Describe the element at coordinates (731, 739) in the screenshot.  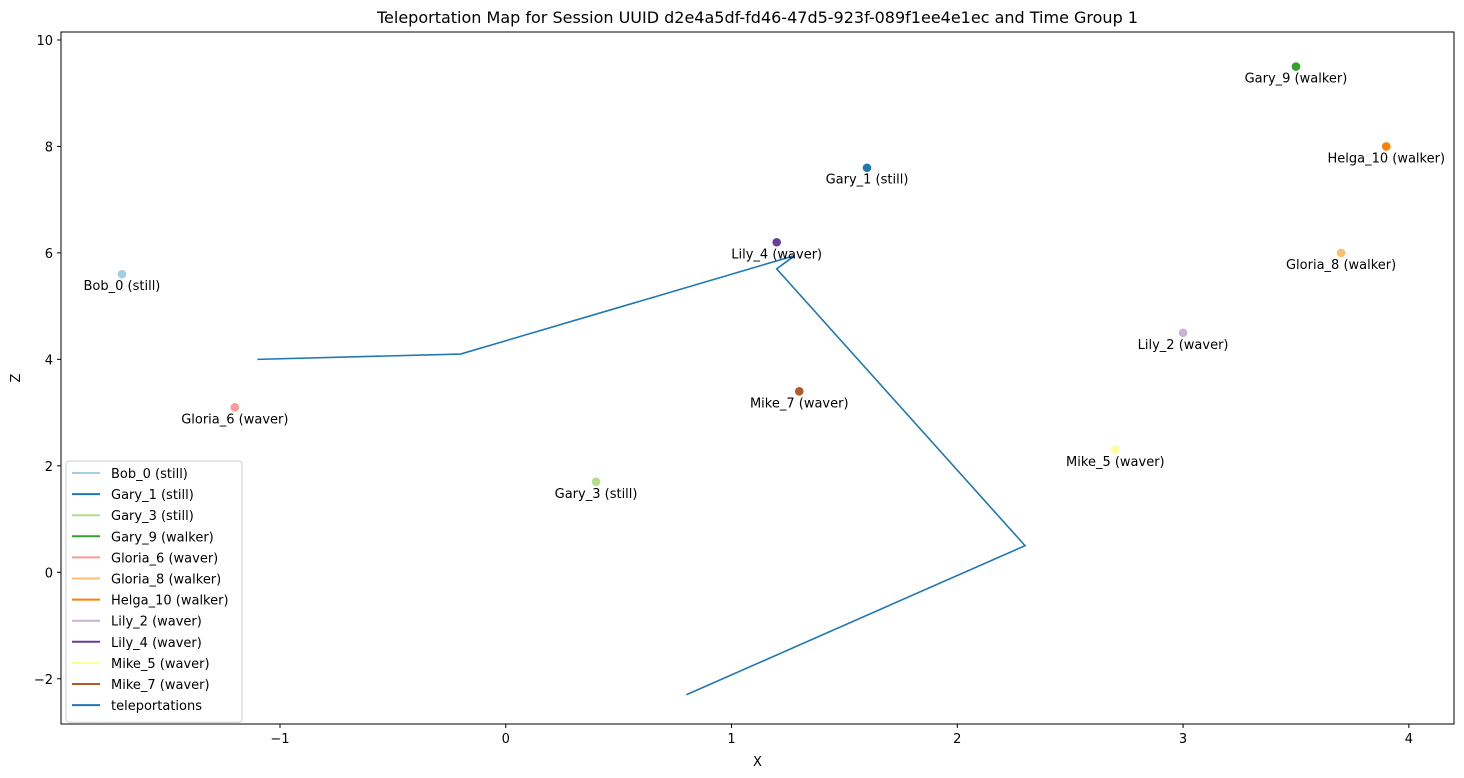
I see `x-tick-label: 1` at that location.